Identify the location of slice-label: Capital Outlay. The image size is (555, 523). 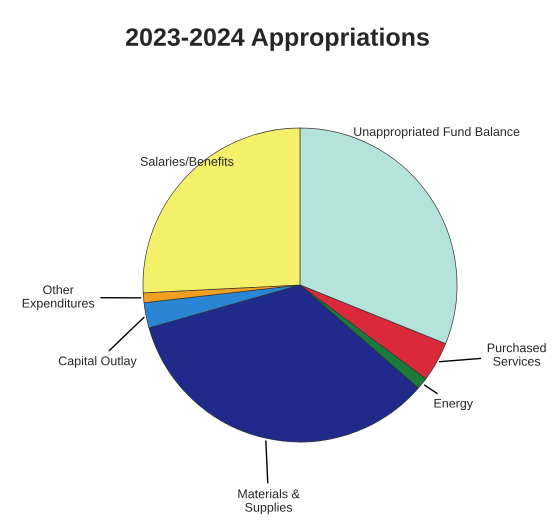
(97, 362).